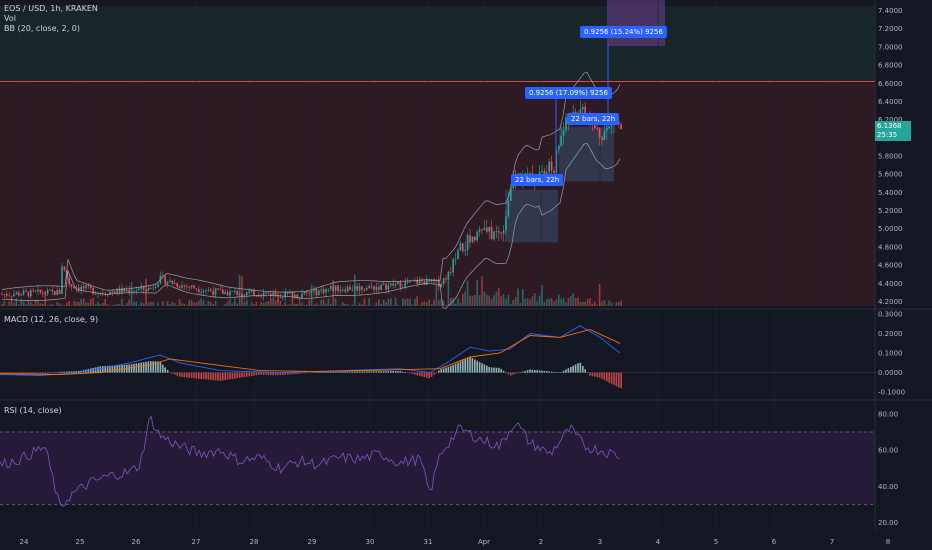  Describe the element at coordinates (254, 542) in the screenshot. I see `time-tick-label: 28` at that location.